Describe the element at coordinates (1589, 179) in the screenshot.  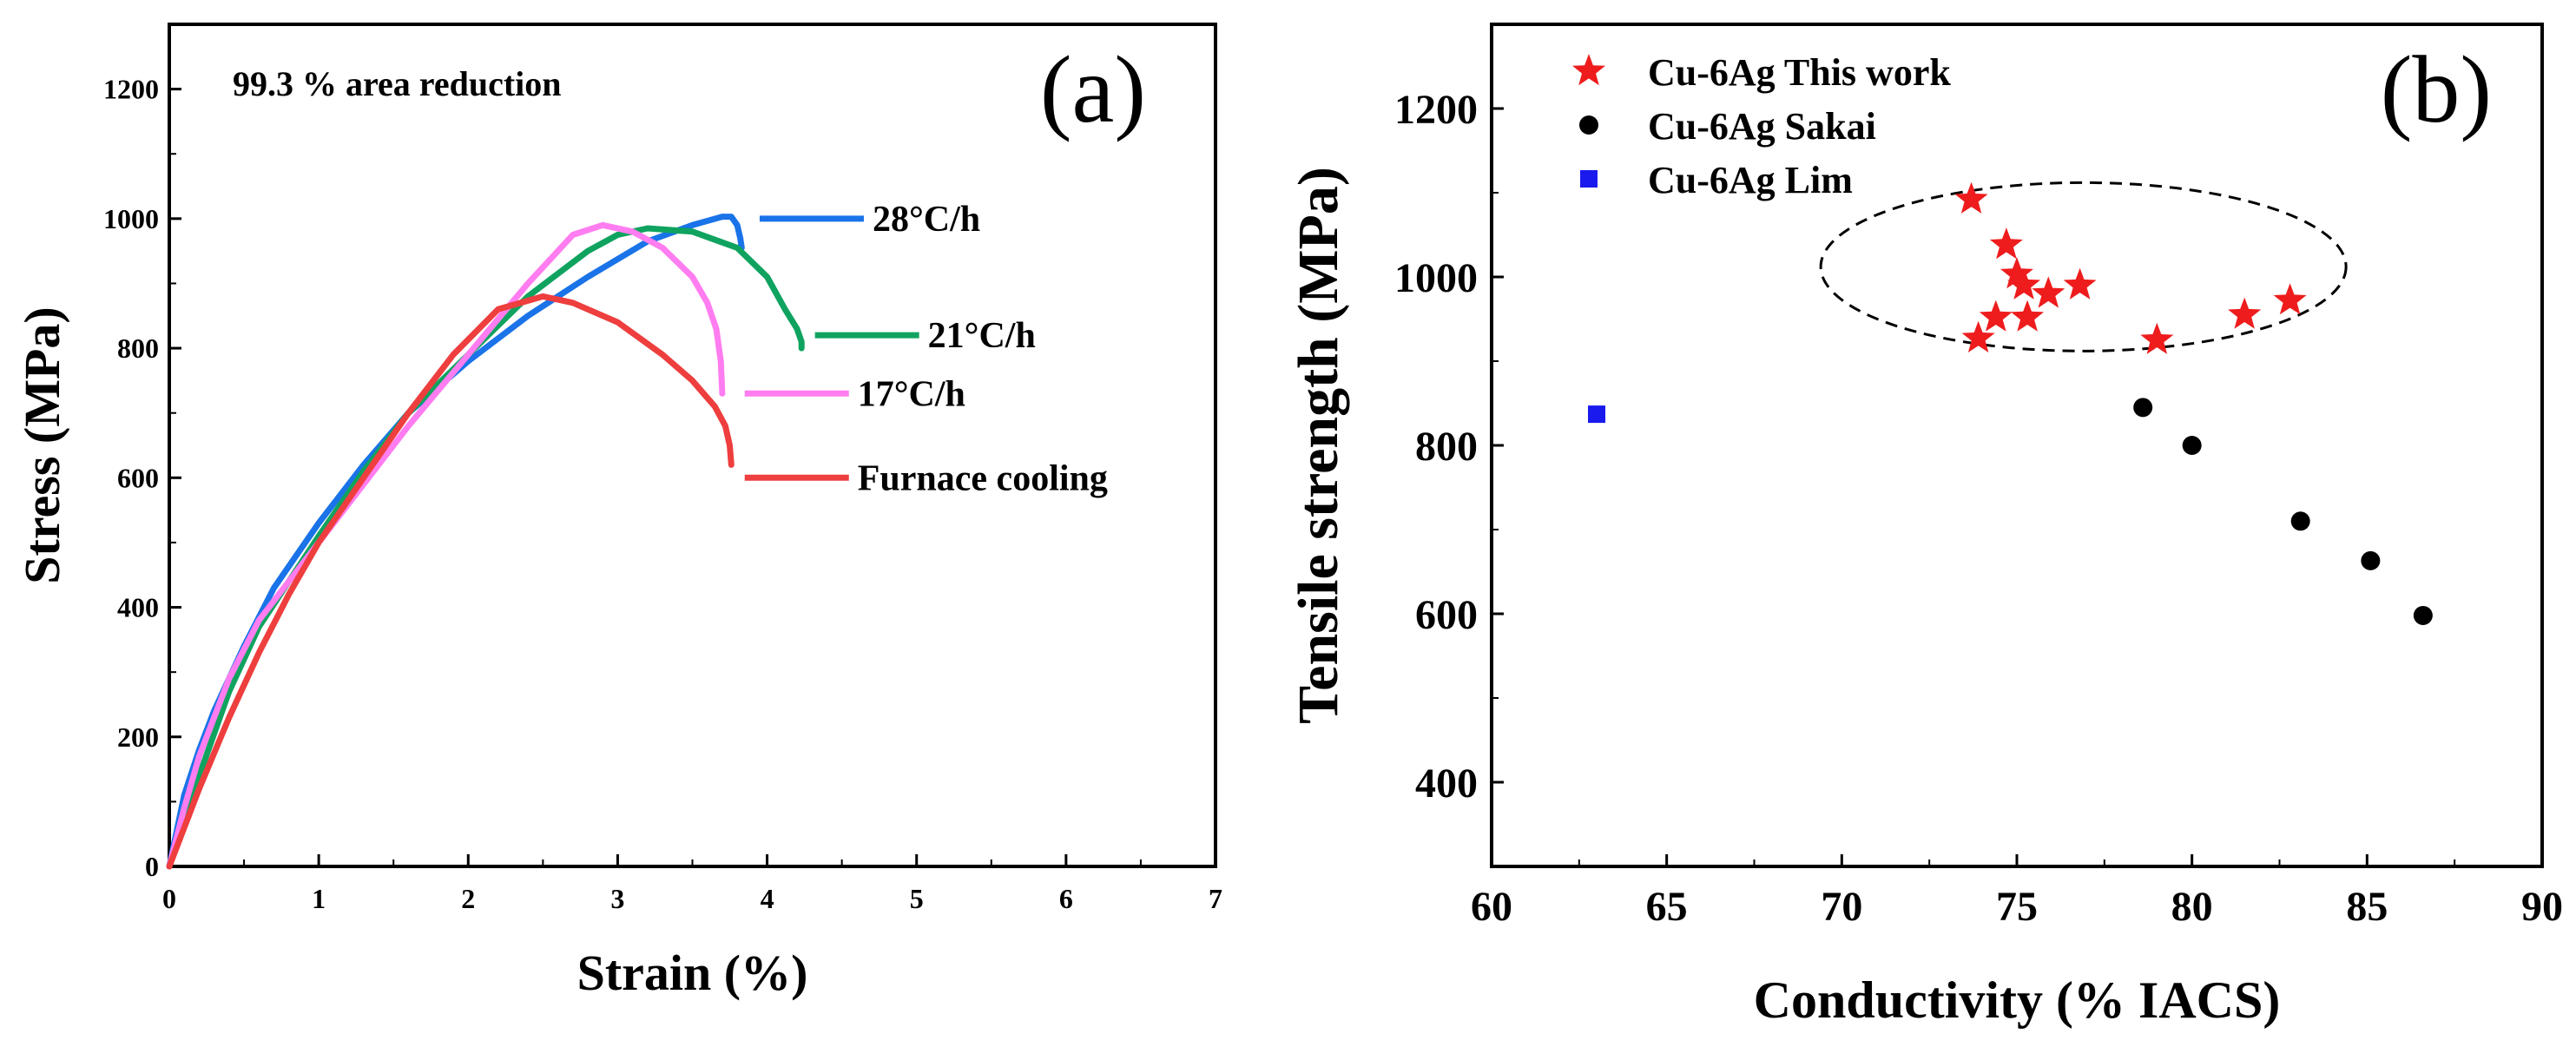
I see `legend-marker-square` at that location.